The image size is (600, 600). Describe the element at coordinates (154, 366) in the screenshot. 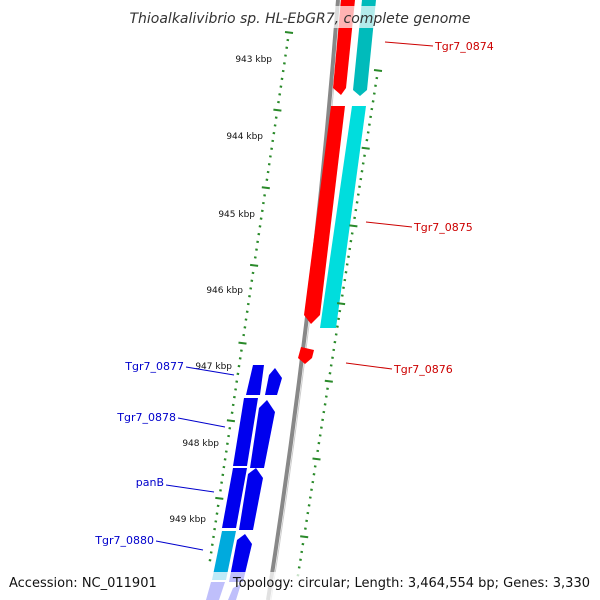

I see `label-tgr7-0877: Tgr7_0877` at that location.